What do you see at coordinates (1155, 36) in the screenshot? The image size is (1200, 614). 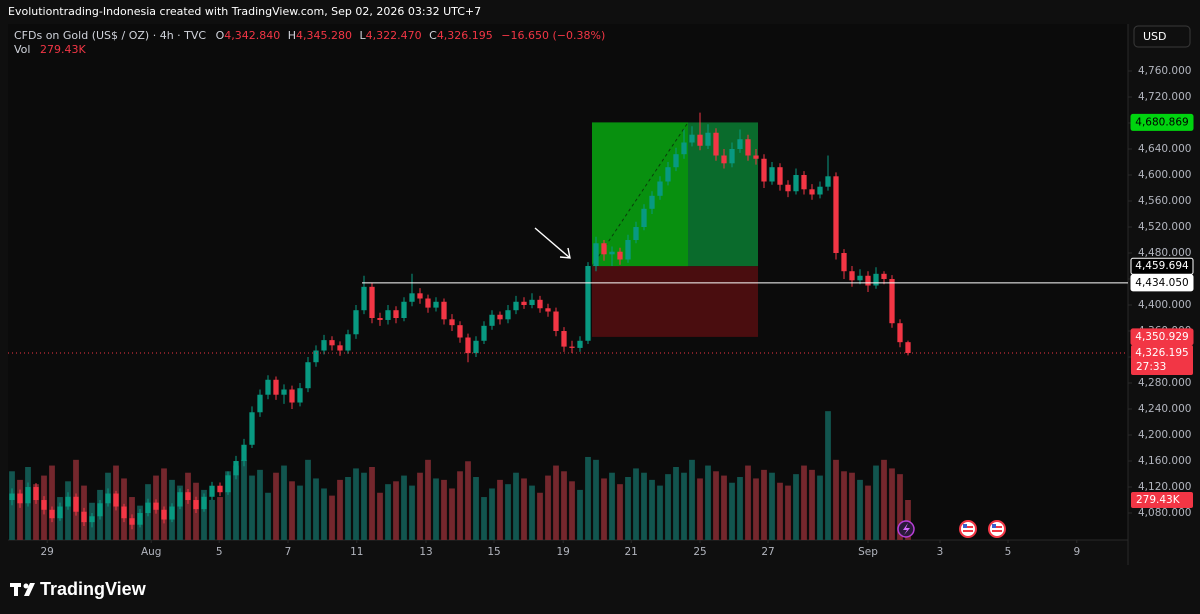 I see `currency: USD` at bounding box center [1155, 36].